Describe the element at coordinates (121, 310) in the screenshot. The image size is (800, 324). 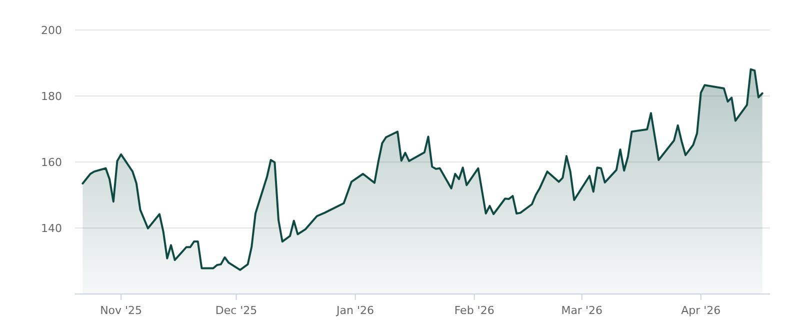
I see `x-tick-label: Nov '25` at that location.